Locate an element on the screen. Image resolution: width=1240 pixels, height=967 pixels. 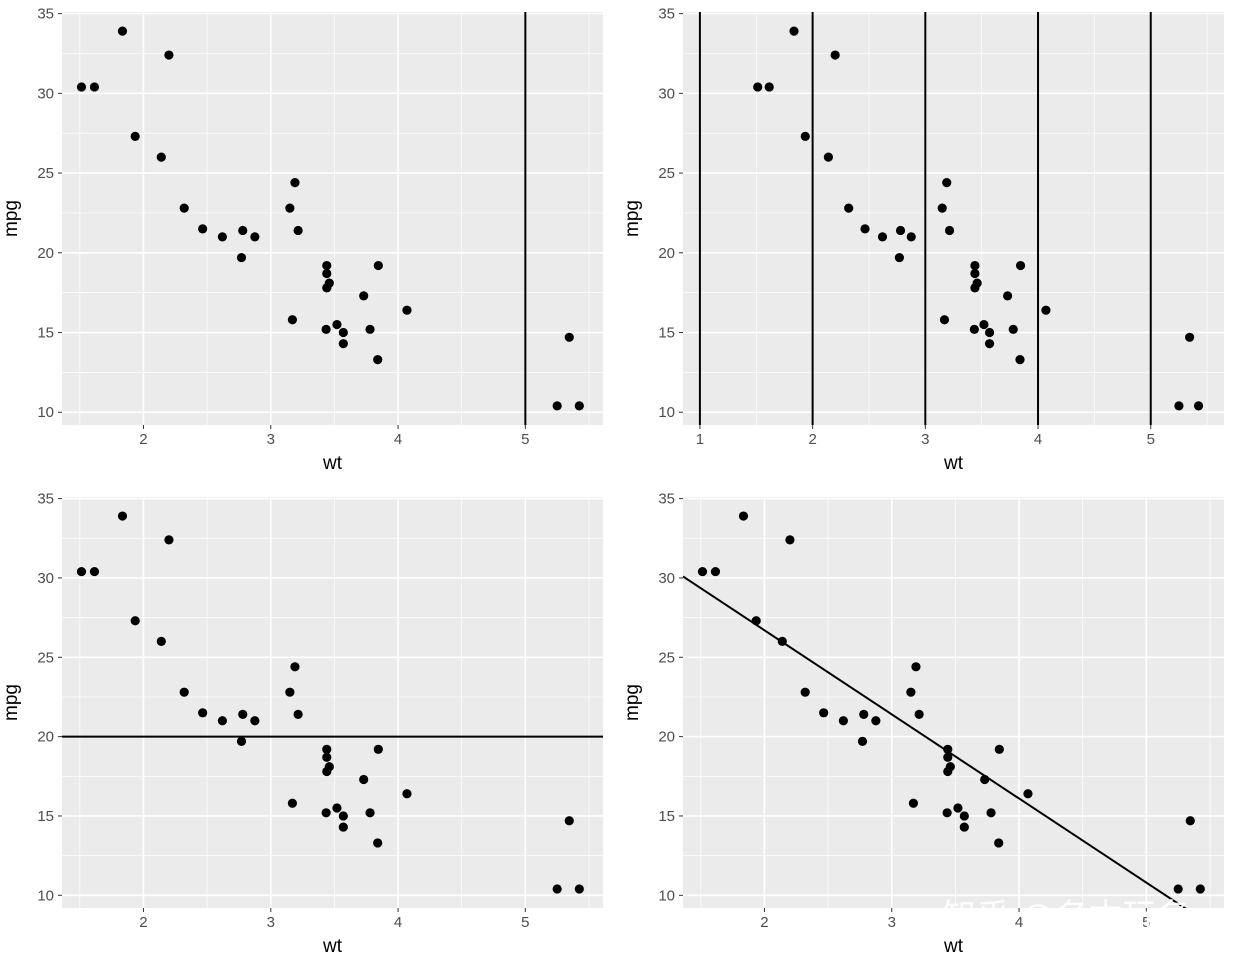
x-tick-label: 2 is located at coordinates (764, 922).